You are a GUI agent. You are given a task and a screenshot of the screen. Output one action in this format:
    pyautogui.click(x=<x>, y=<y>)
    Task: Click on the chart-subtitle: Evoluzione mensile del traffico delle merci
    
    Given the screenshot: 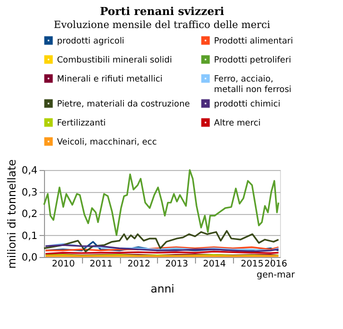 What is the action you would take?
    pyautogui.click(x=162, y=25)
    